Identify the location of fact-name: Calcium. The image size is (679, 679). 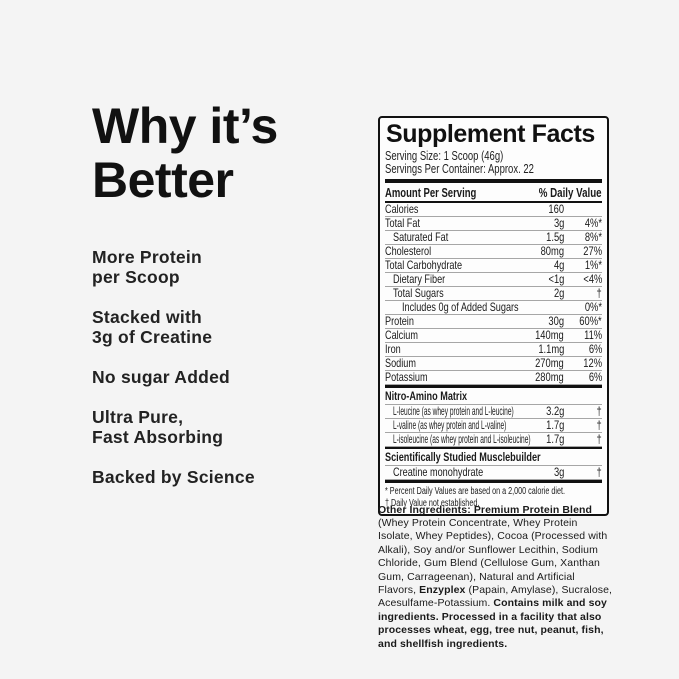
(401, 335).